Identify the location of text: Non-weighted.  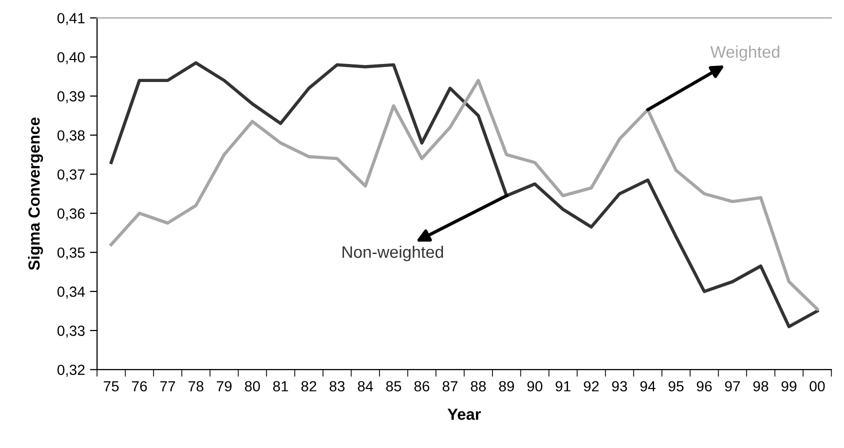
(392, 254).